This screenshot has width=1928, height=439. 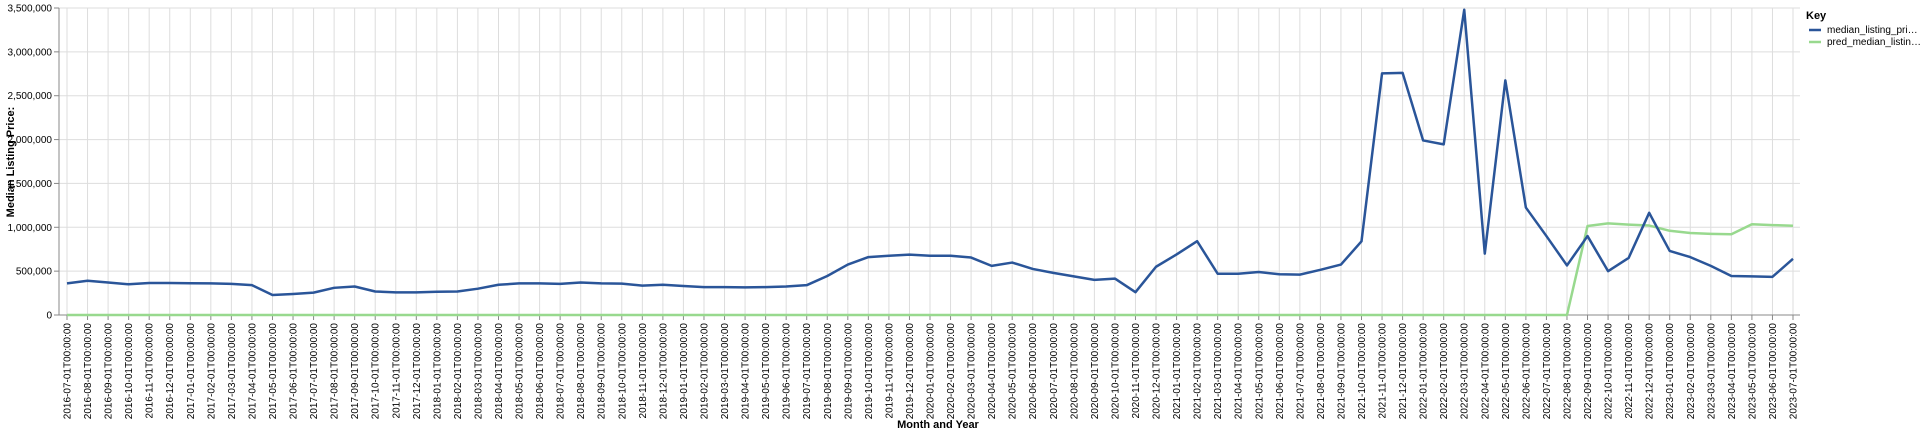 What do you see at coordinates (520, 371) in the screenshot?
I see `x-tick-label: 2018-05-01T00:00:00` at bounding box center [520, 371].